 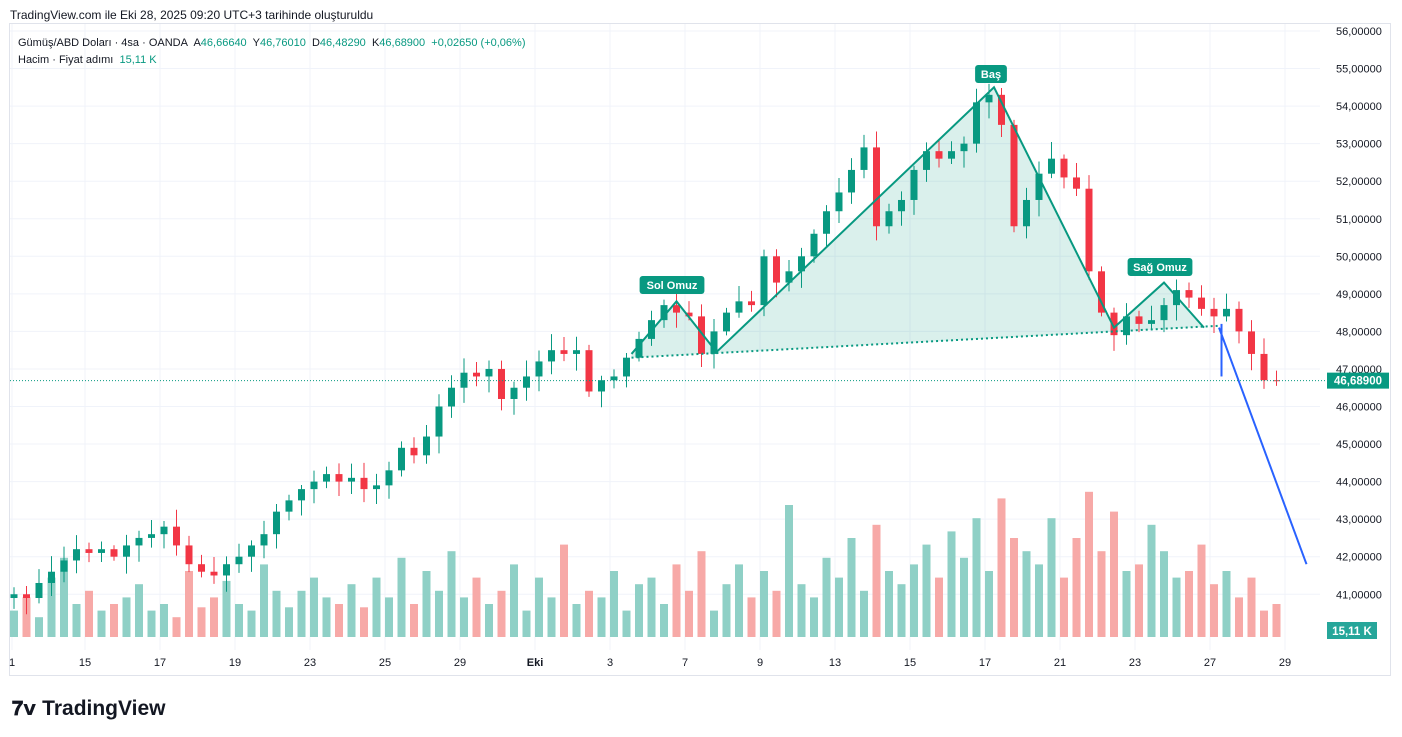 I want to click on price-tick: 49,00000, so click(x=1359, y=295).